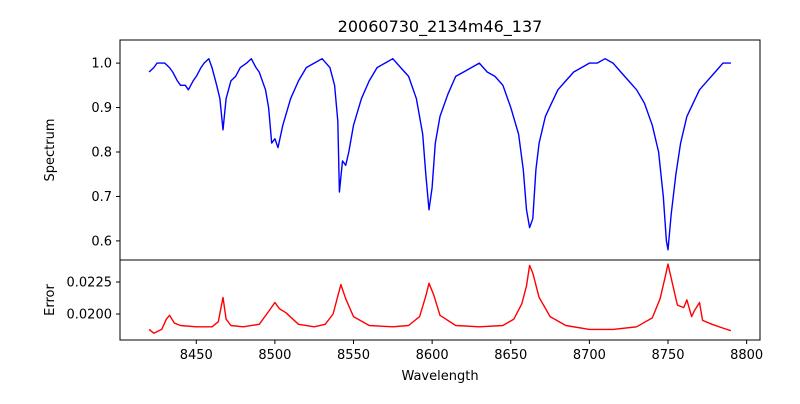  What do you see at coordinates (274, 355) in the screenshot?
I see `x-tick-label: 8500` at bounding box center [274, 355].